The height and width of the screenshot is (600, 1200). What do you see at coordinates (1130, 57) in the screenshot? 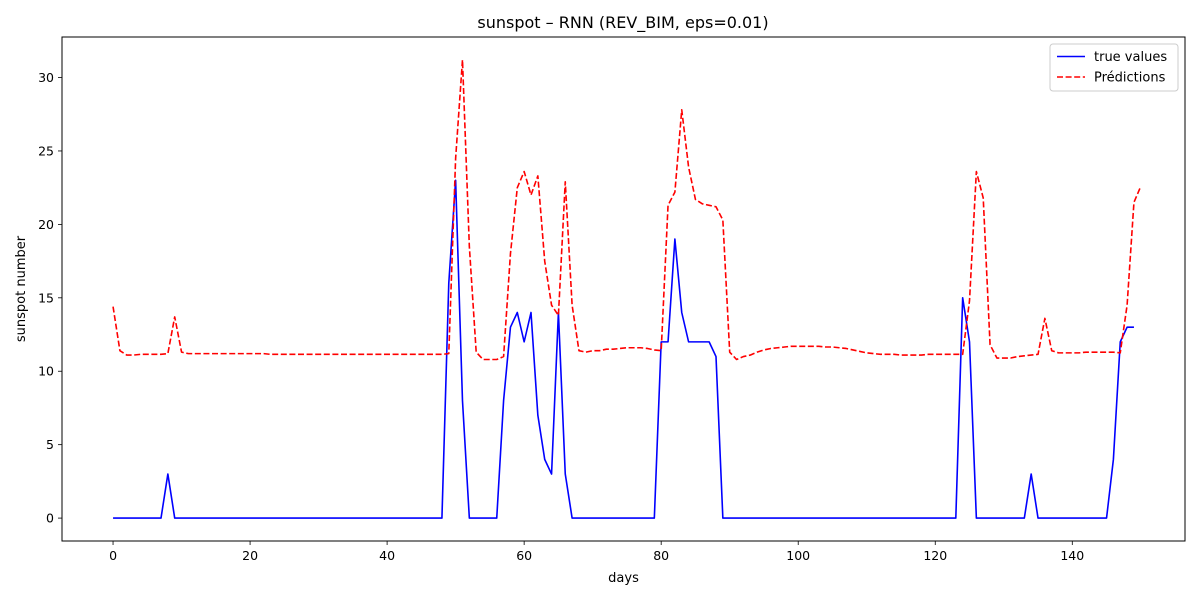
I see `legend-label-true-values: true values` at bounding box center [1130, 57].